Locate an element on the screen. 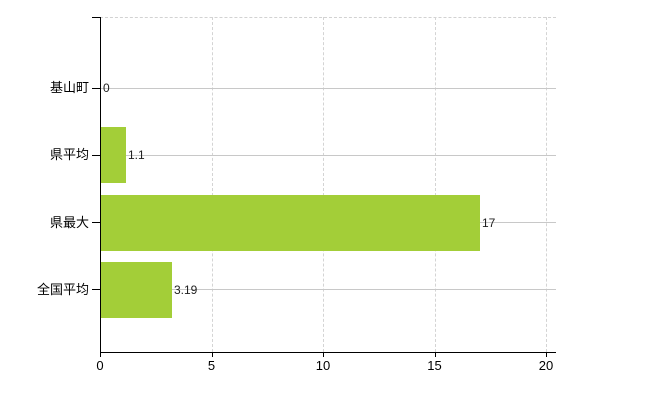 Image resolution: width=650 pixels, height=400 pixels. bar-value-label: 17 is located at coordinates (489, 222).